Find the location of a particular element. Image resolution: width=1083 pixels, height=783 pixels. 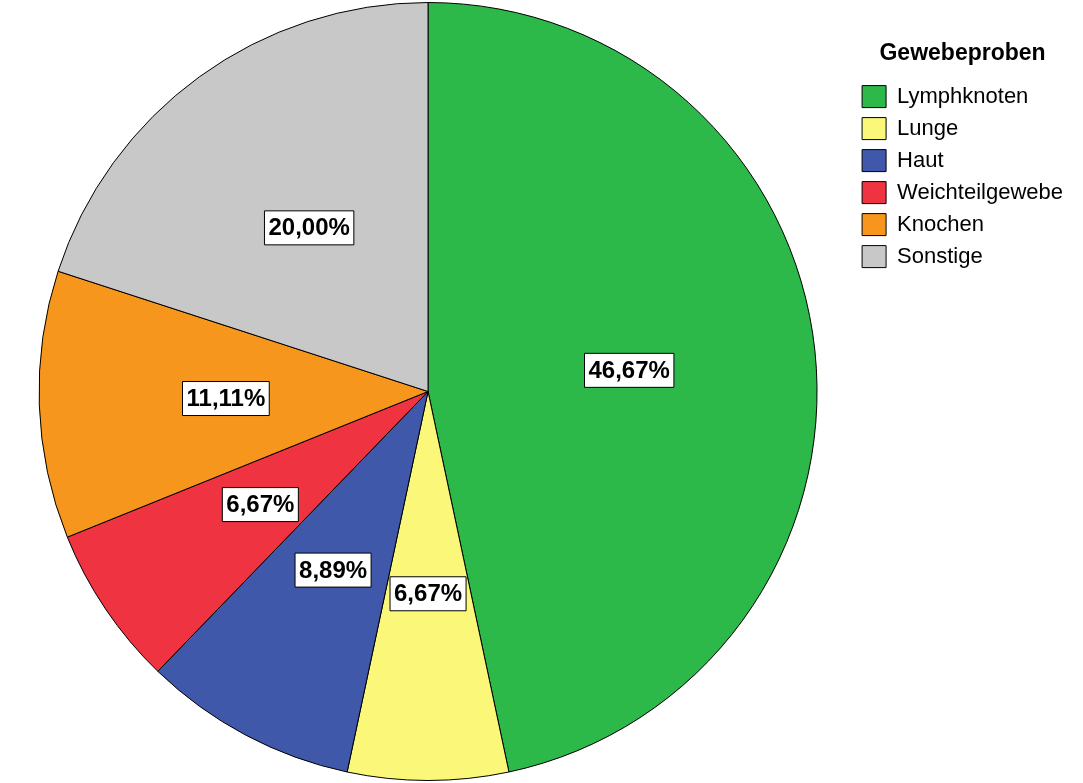

data-label: 46,67% is located at coordinates (629, 369).